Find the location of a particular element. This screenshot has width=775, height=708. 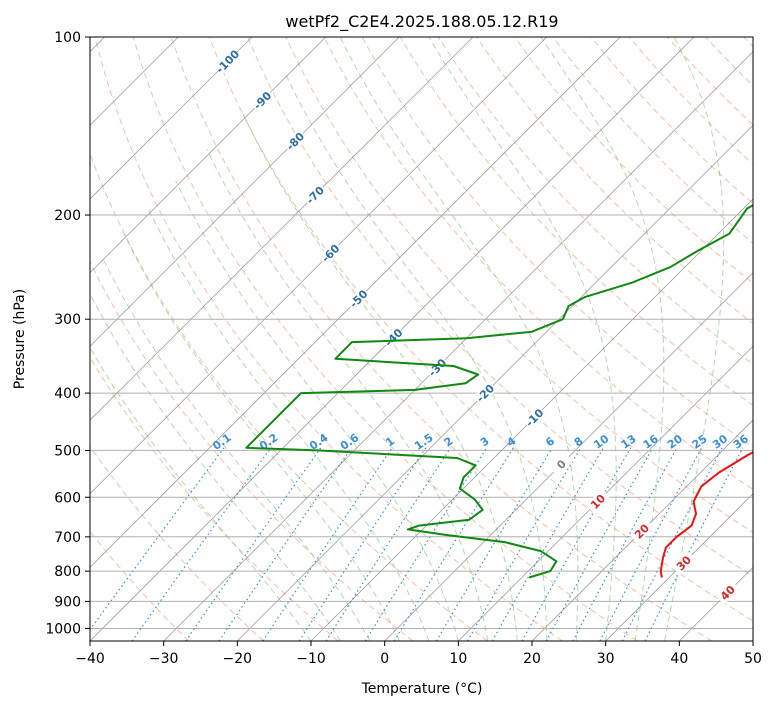

y-tick-label: 900 is located at coordinates (67, 602).